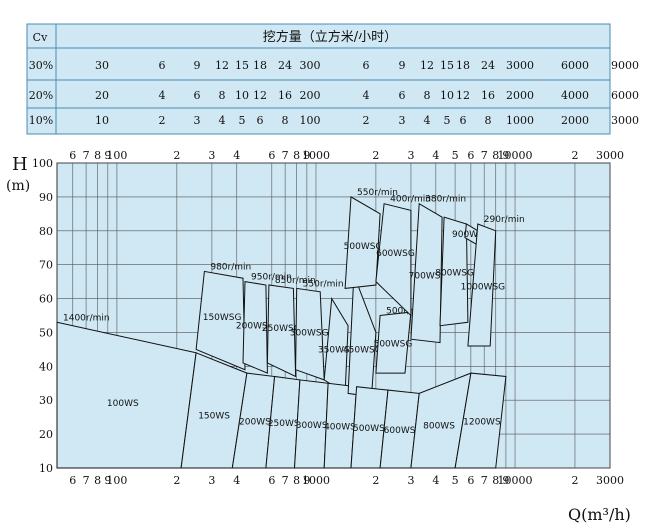 Image resolution: width=662 pixels, height=531 pixels. I want to click on x-tick-label-top: 5, so click(455, 155).